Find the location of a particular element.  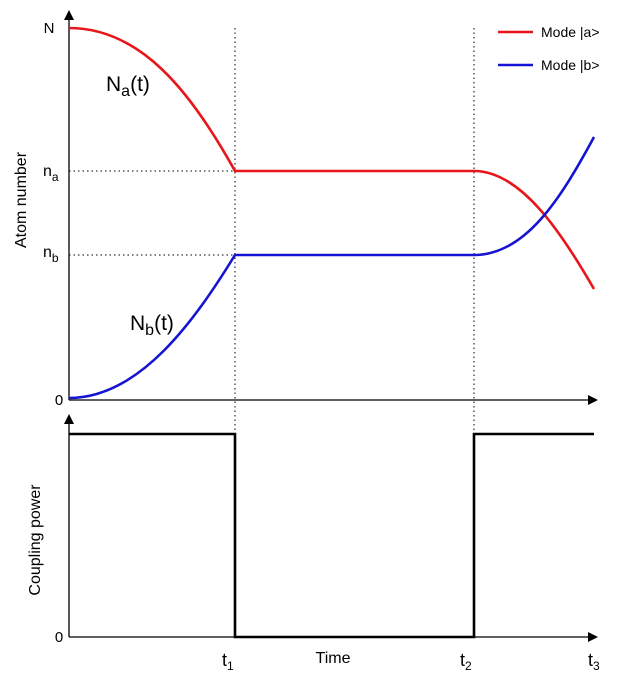

legend: Mode |a> Mode |b> is located at coordinates (549, 48).